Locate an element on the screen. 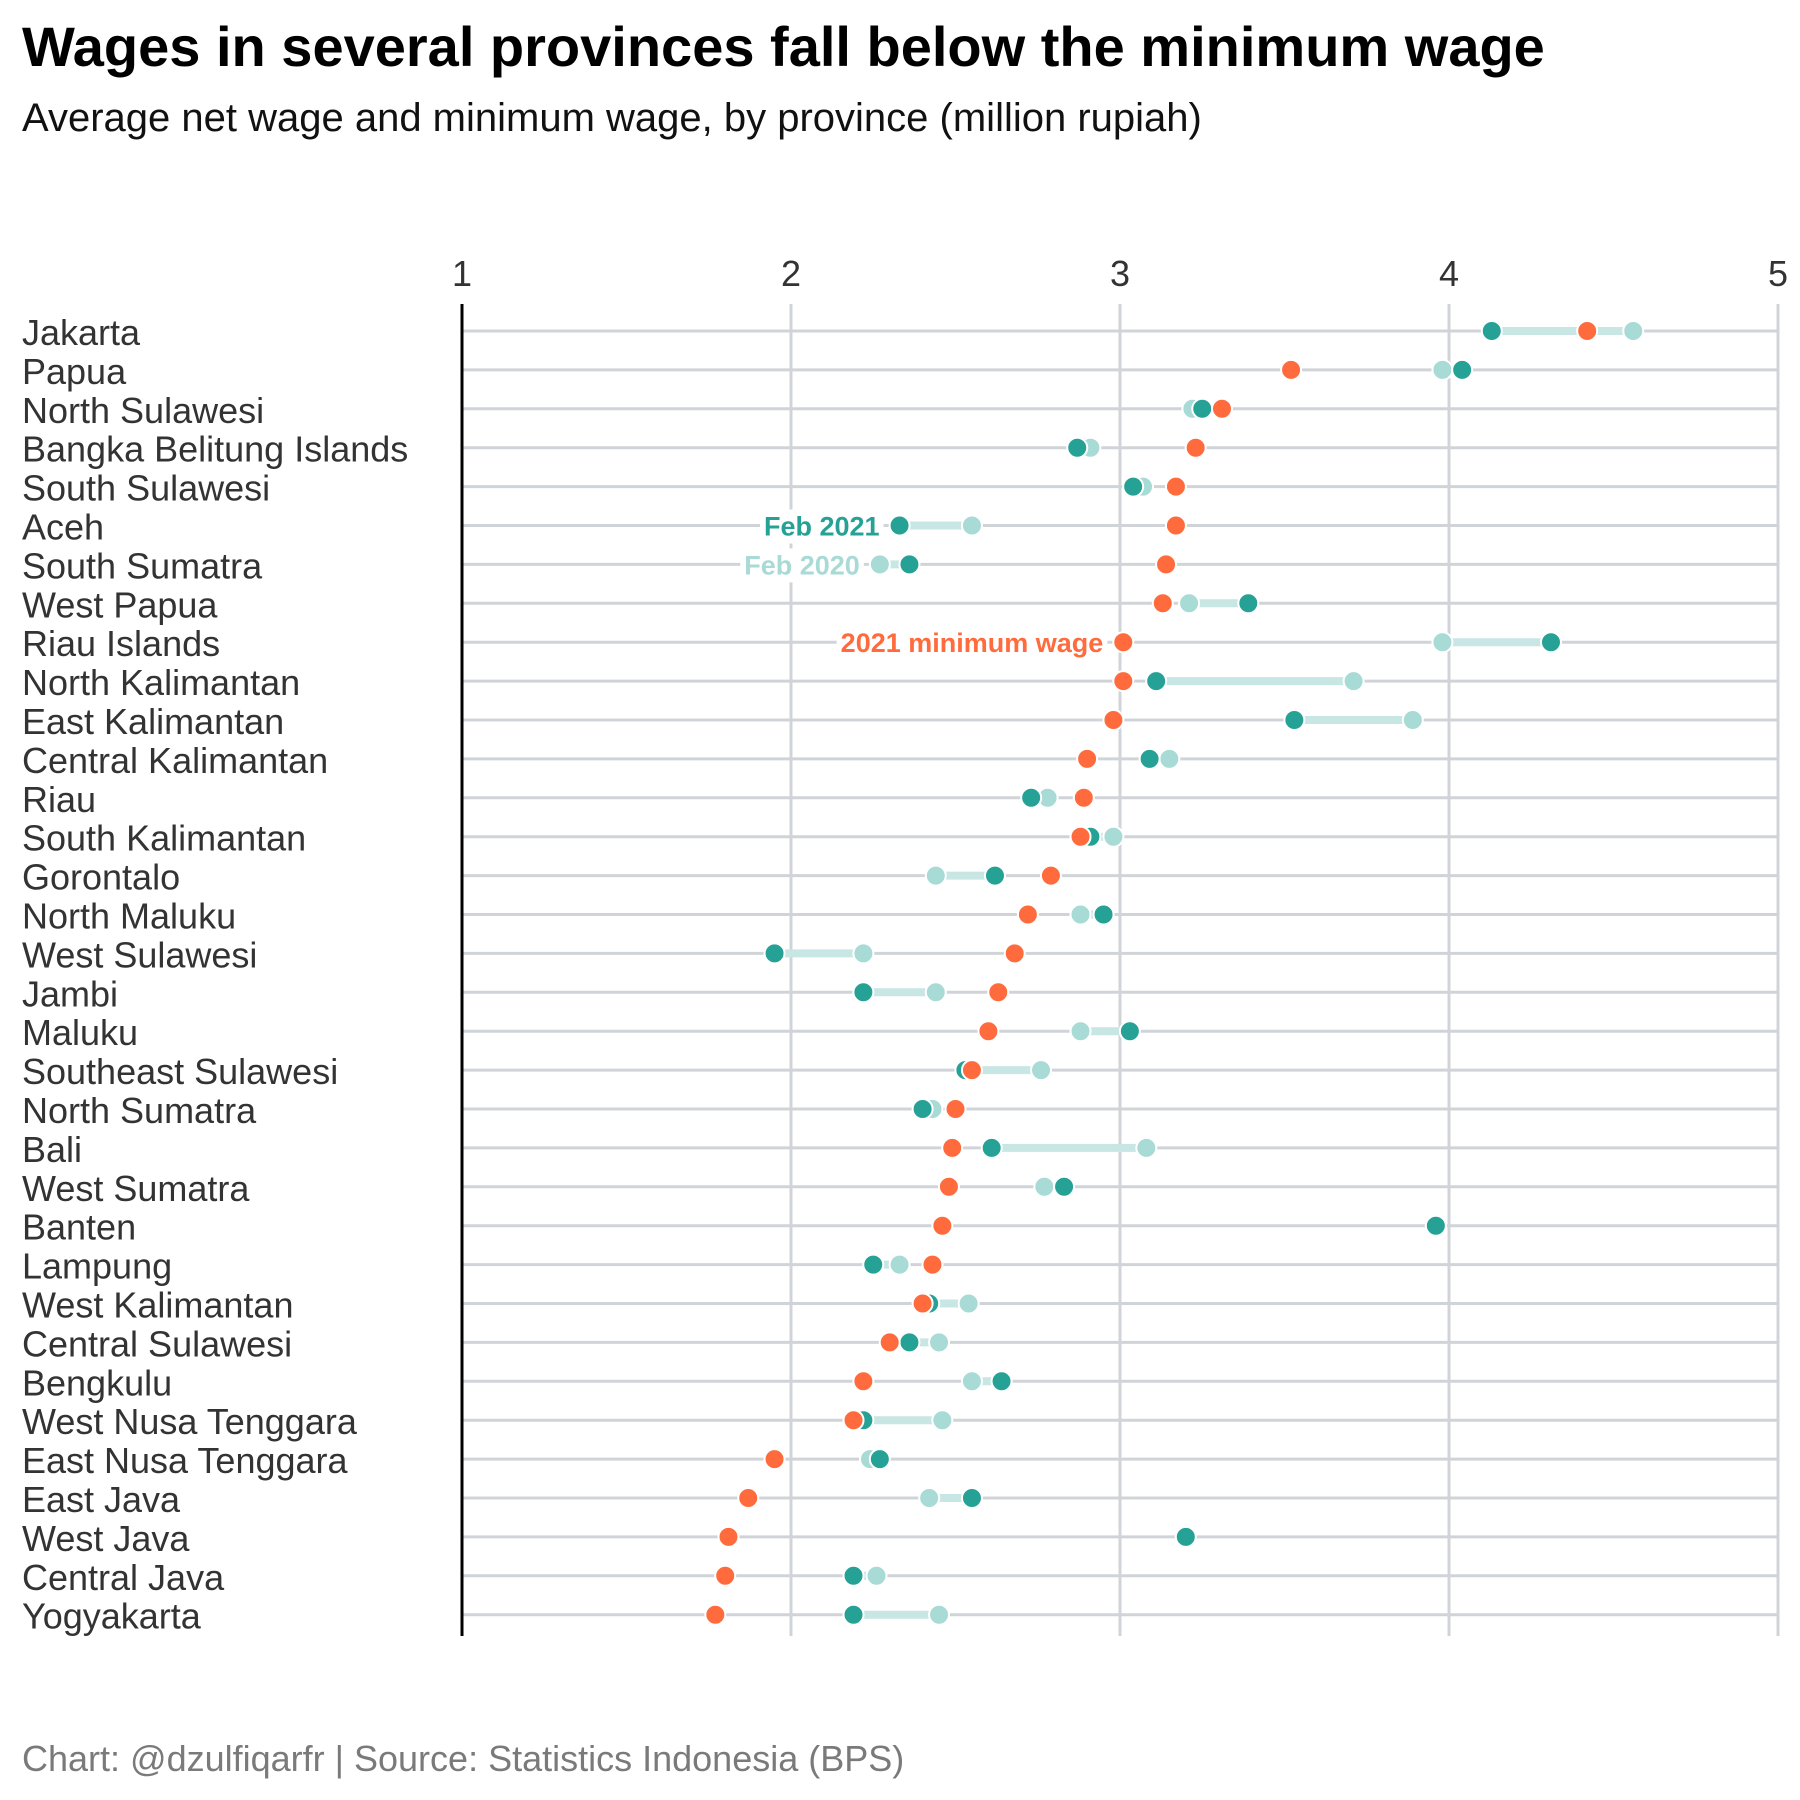  category-label: Jambi is located at coordinates (70, 993).